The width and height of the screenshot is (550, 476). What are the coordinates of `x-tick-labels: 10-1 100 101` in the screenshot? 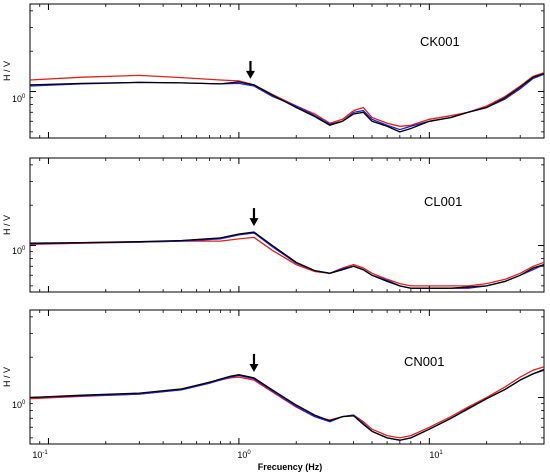 It's located at (237, 455).